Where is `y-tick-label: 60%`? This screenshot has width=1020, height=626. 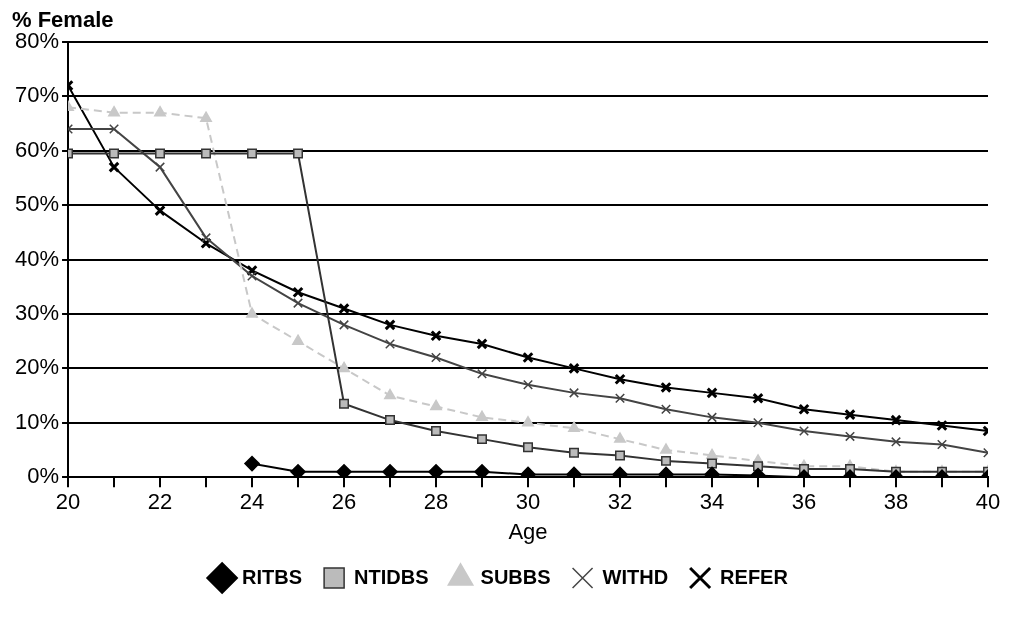
y-tick-label: 60% is located at coordinates (37, 149).